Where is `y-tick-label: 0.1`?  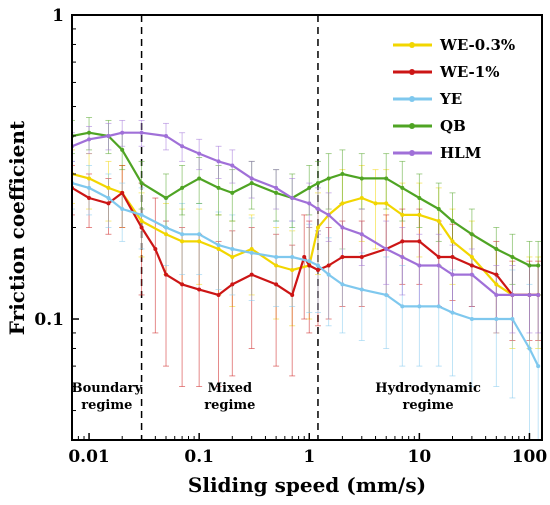
y-tick-label: 0.1 is located at coordinates (49, 320).